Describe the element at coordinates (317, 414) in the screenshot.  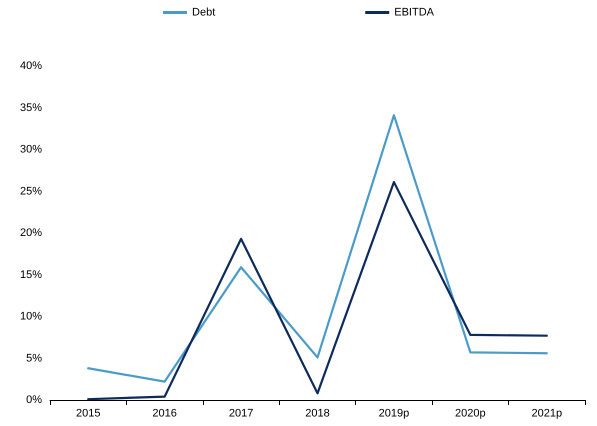
I see `x-tick-label: 2018` at that location.